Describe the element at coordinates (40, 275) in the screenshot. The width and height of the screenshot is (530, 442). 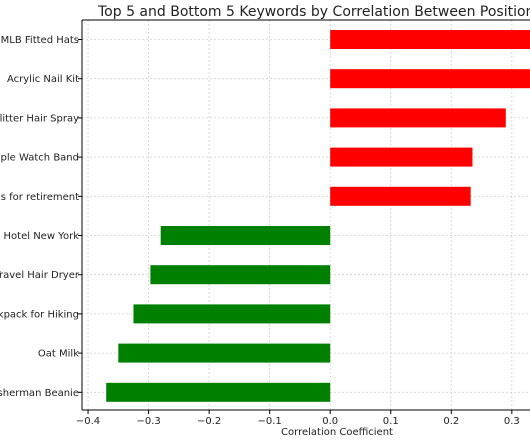
I see `y-tick-label: Travel Hair Dryer` at that location.